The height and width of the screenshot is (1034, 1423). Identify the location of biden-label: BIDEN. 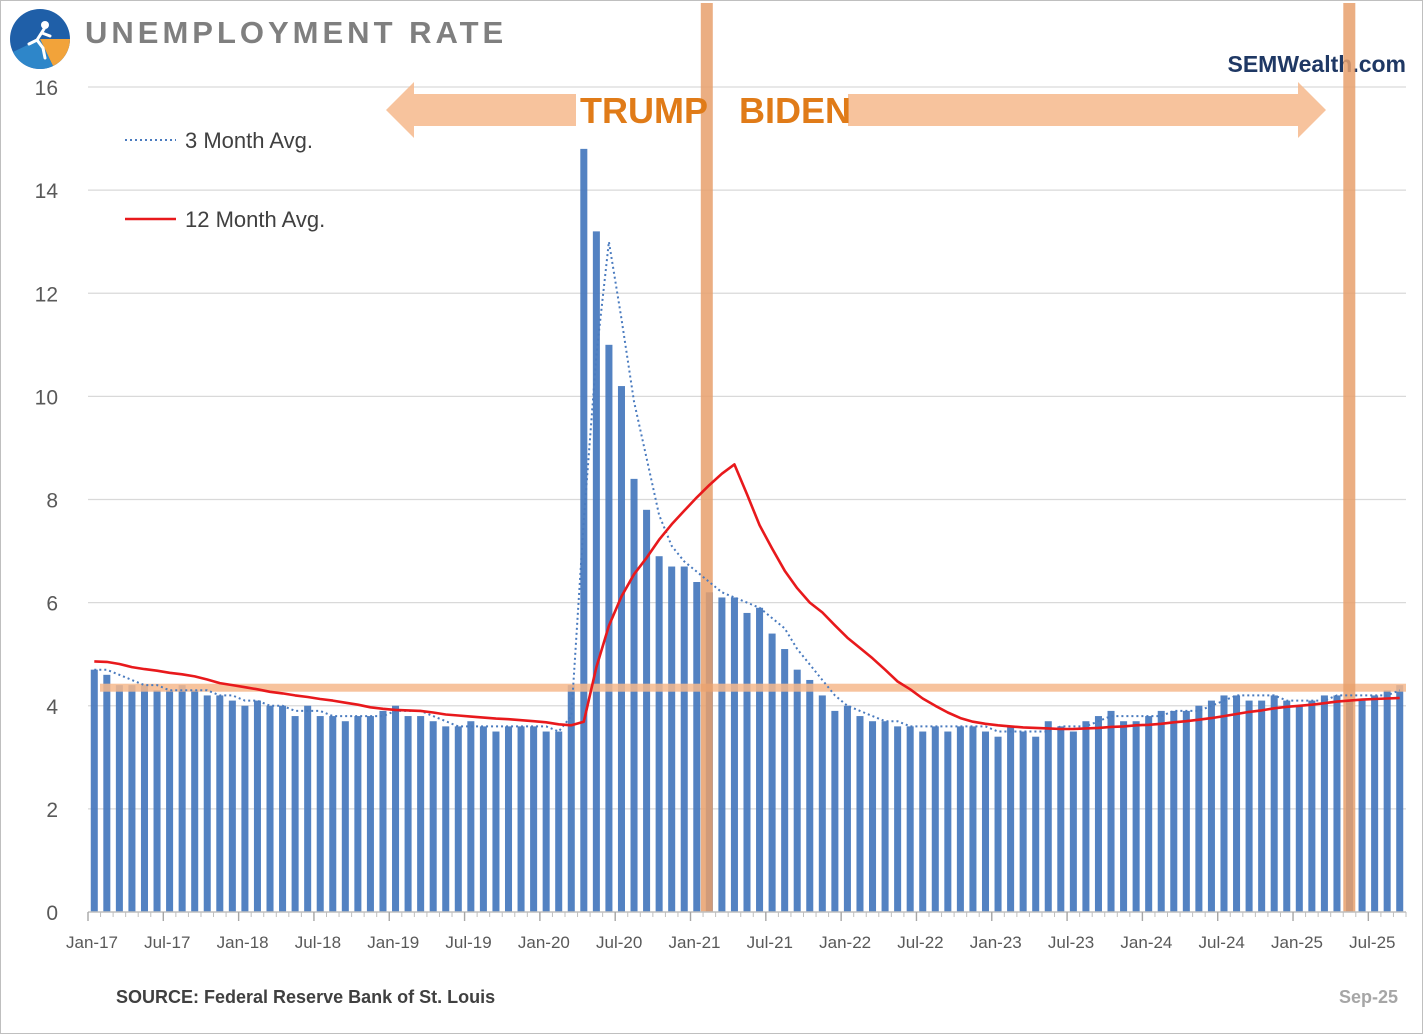
(795, 110).